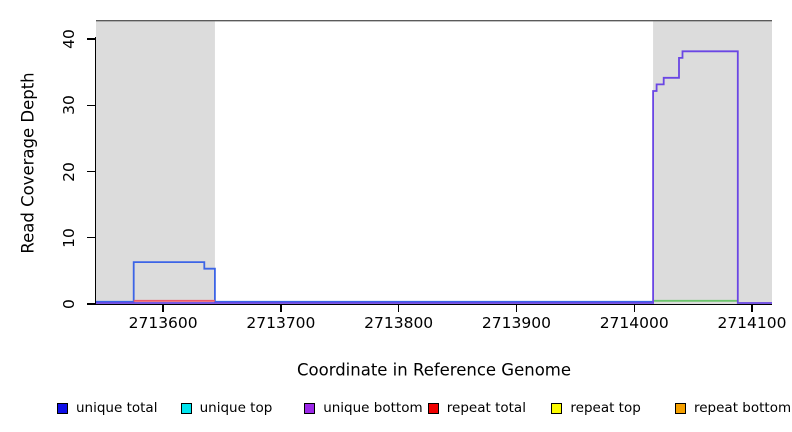 This screenshot has height=432, width=792. What do you see at coordinates (434, 304) in the screenshot?
I see `x-axis-line` at bounding box center [434, 304].